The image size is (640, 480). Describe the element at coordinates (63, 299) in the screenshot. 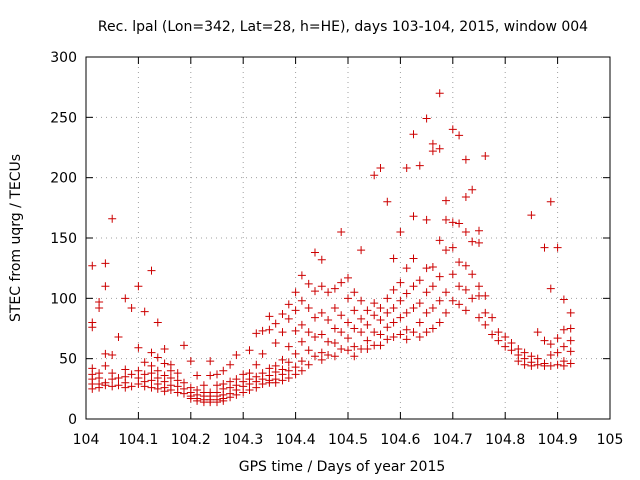

I see `y-tick-label: 100` at that location.